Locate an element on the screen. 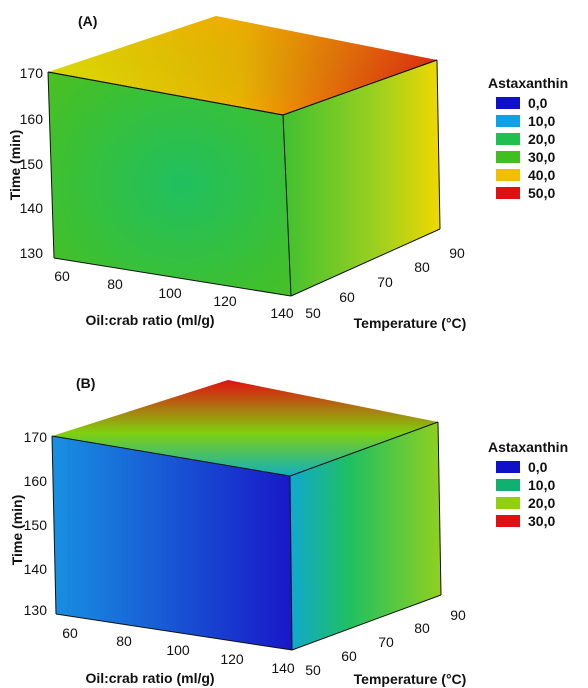 This screenshot has width=588, height=688. panel-a-legend: Astaxanthin 0,0 10,0 20,0 30,0 40,0 50,0 is located at coordinates (528, 138).